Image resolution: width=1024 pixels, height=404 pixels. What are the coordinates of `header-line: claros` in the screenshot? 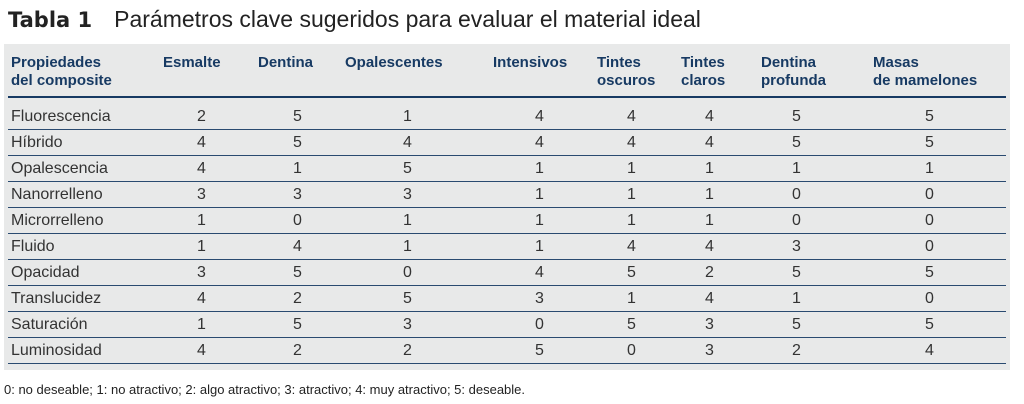 It's located at (703, 80).